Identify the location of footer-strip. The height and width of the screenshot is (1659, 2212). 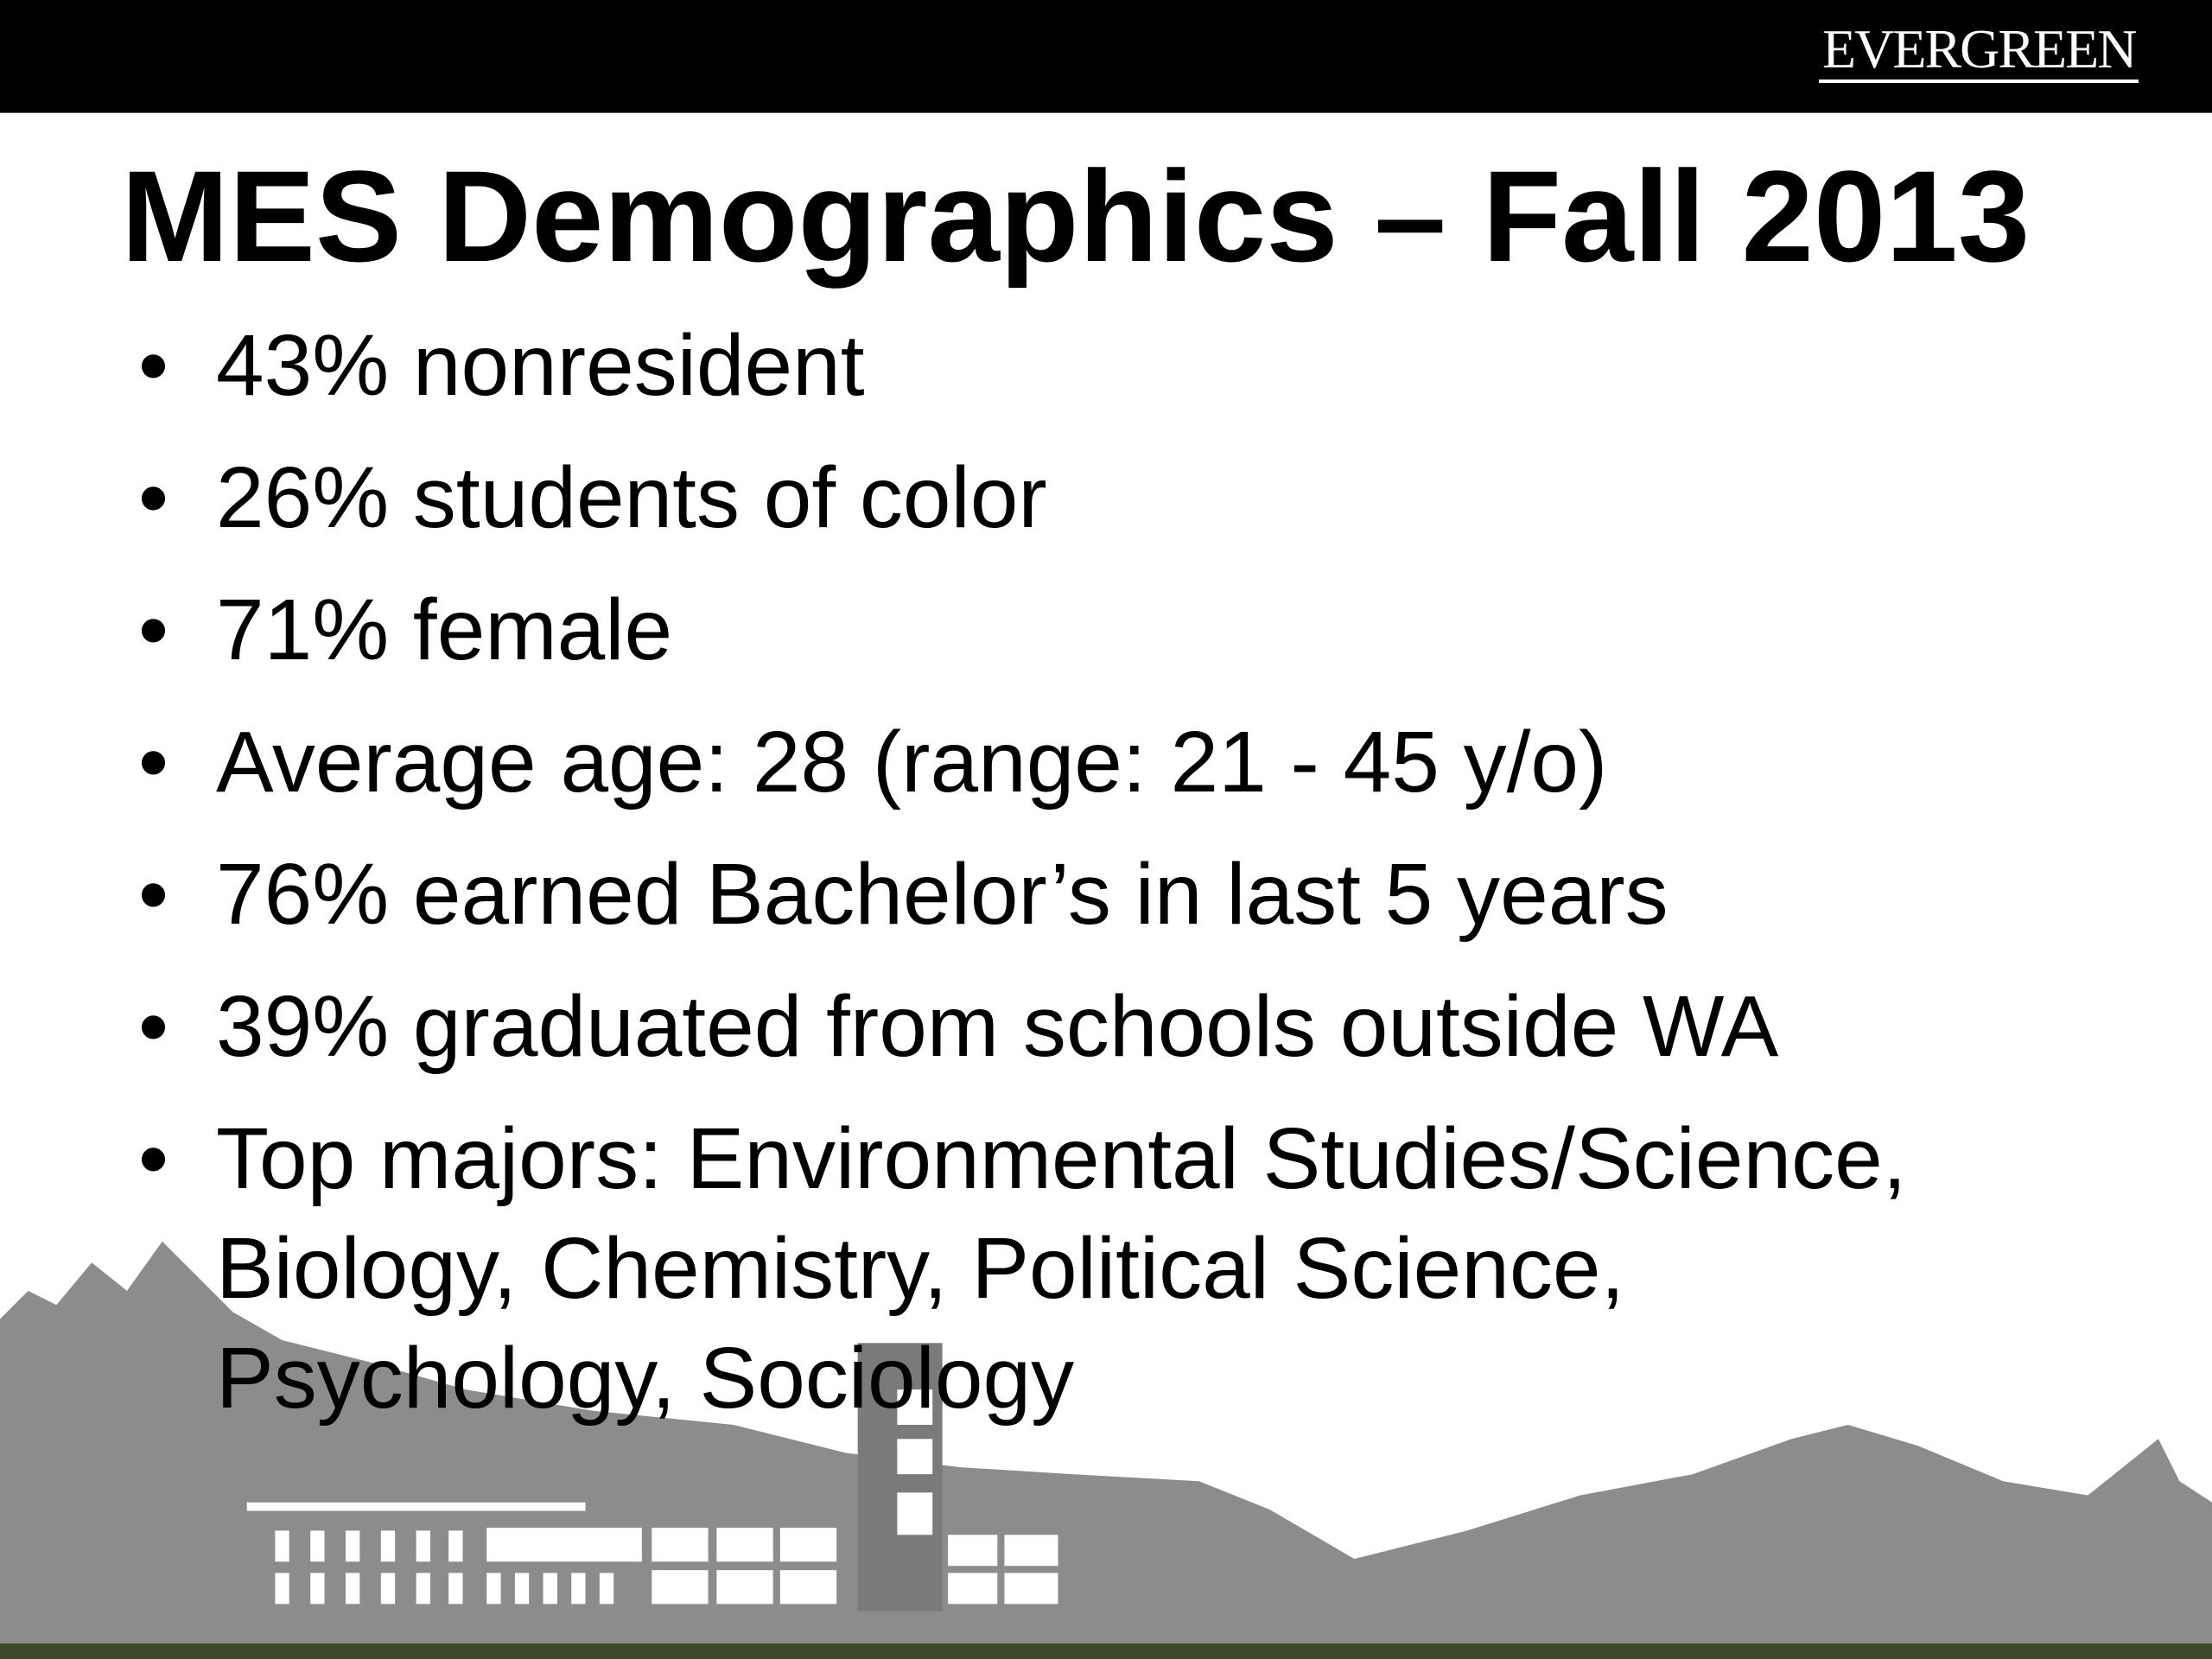
(1106, 1651).